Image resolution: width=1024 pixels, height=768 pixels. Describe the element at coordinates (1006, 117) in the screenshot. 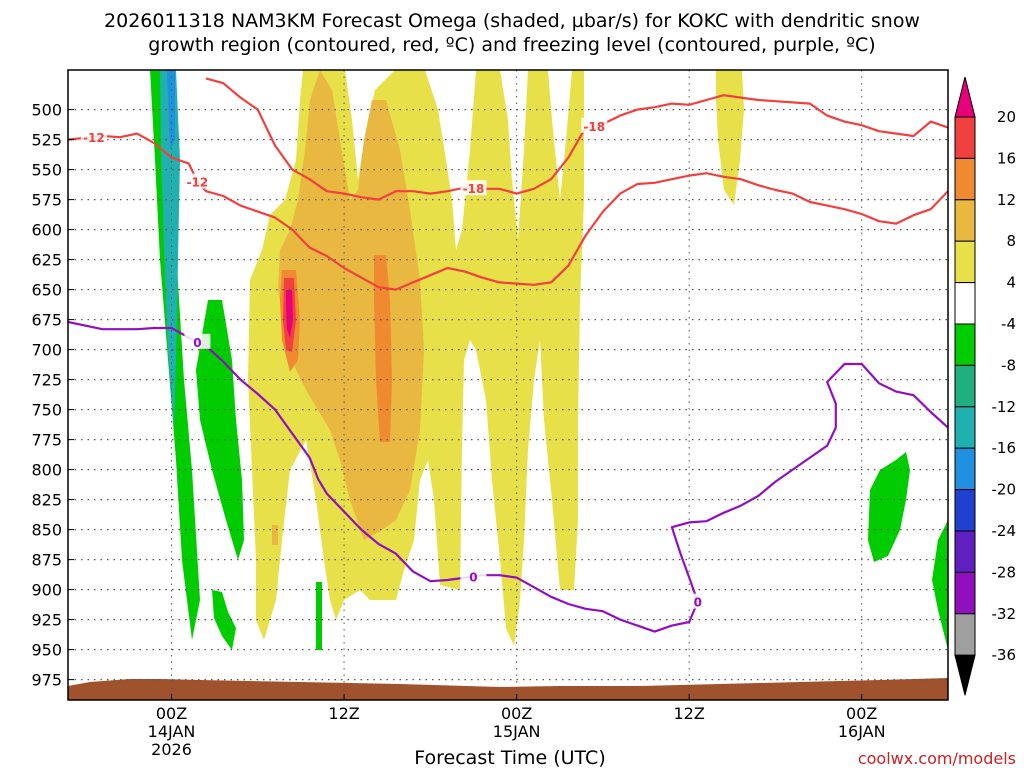

I see `colorbar-label: 20` at that location.